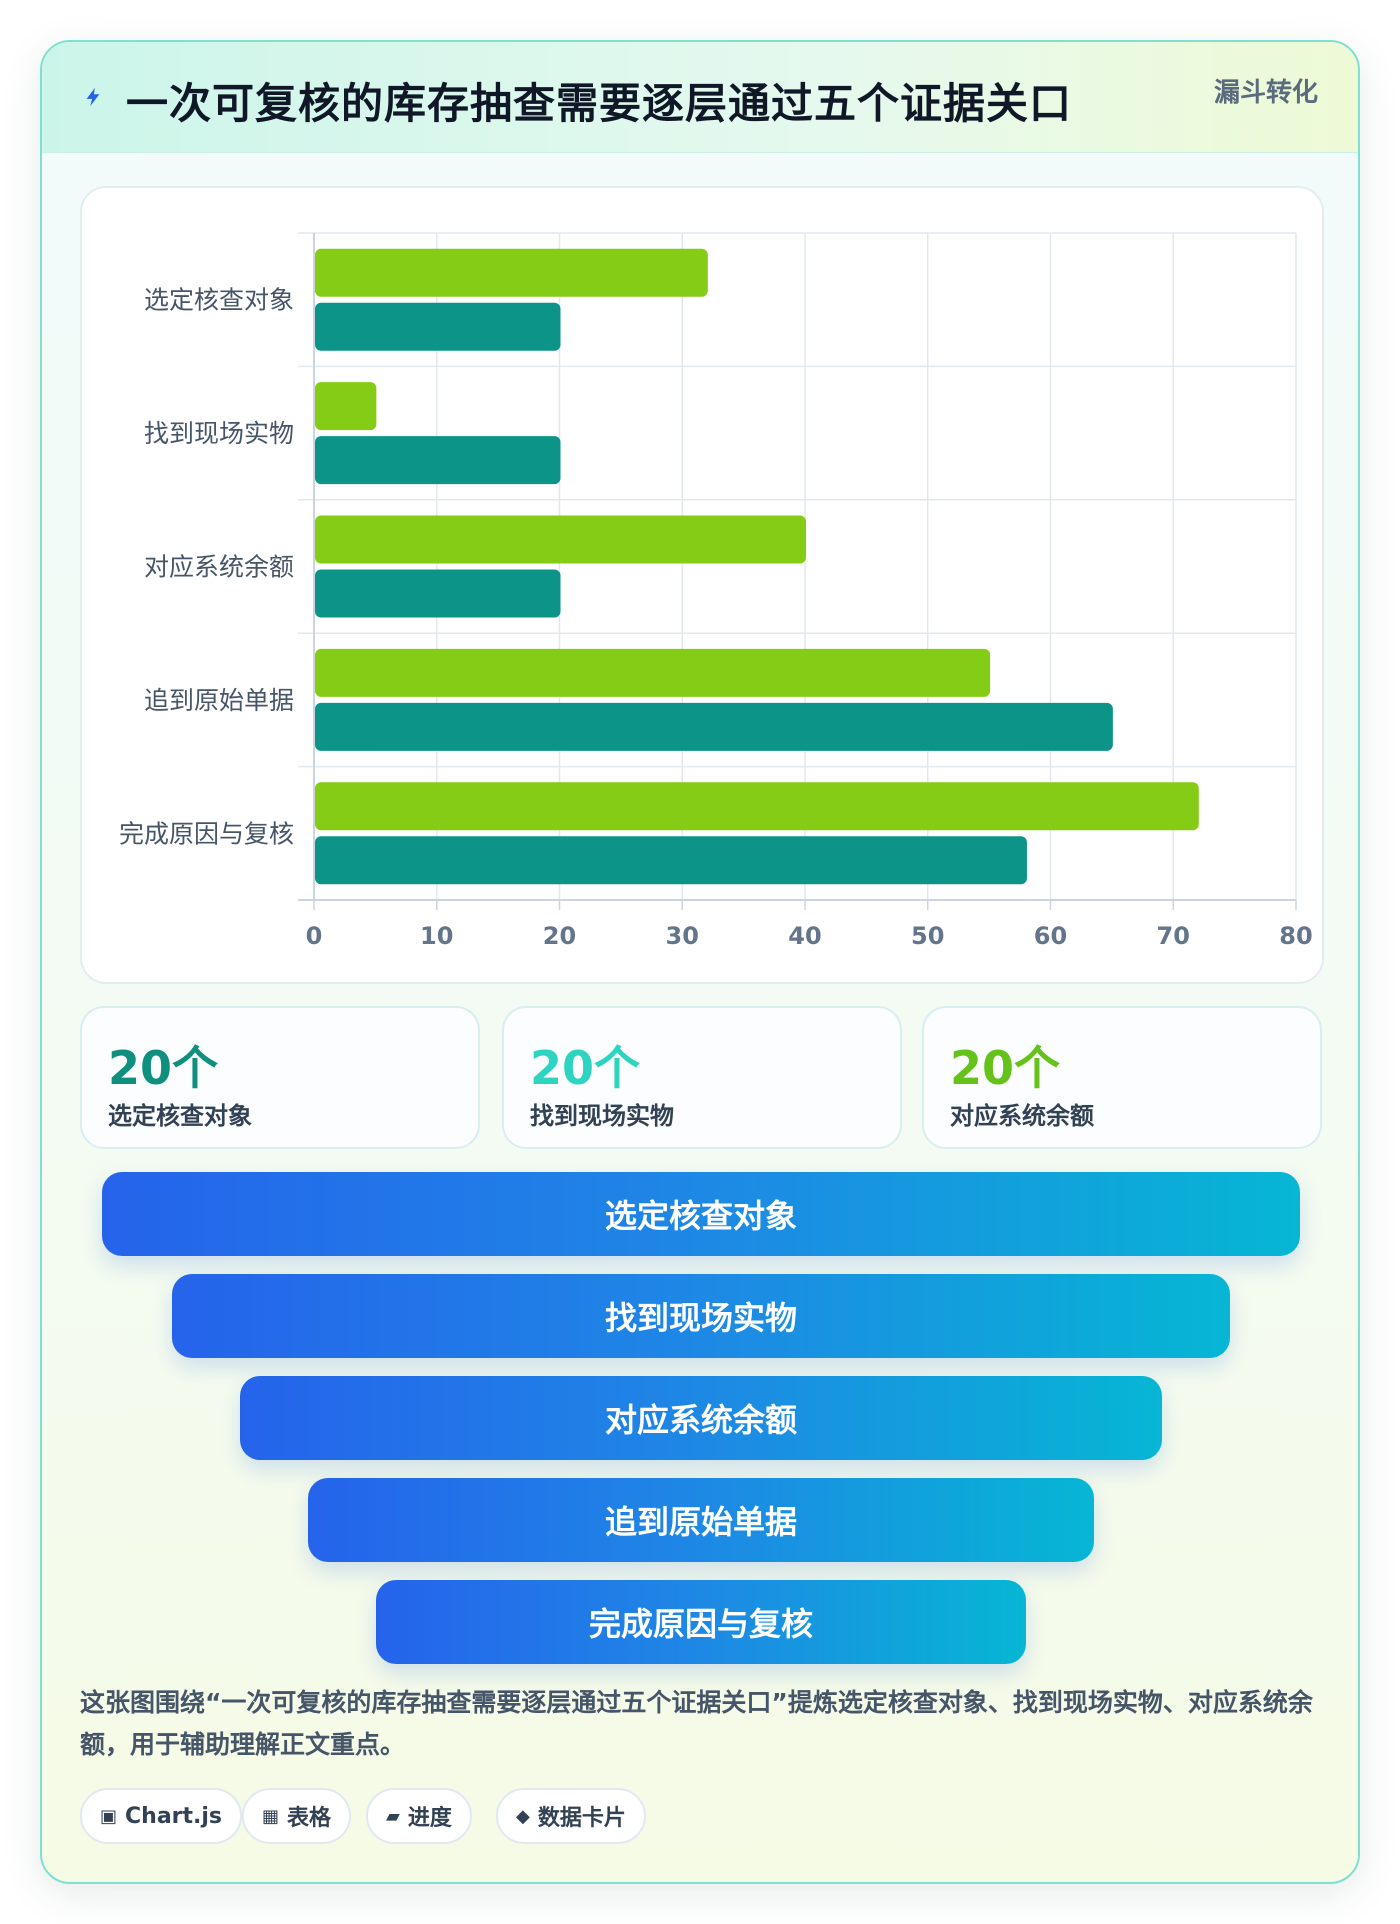 The width and height of the screenshot is (1400, 1924). What do you see at coordinates (309, 1818) in the screenshot?
I see `chip-label: 表格` at bounding box center [309, 1818].